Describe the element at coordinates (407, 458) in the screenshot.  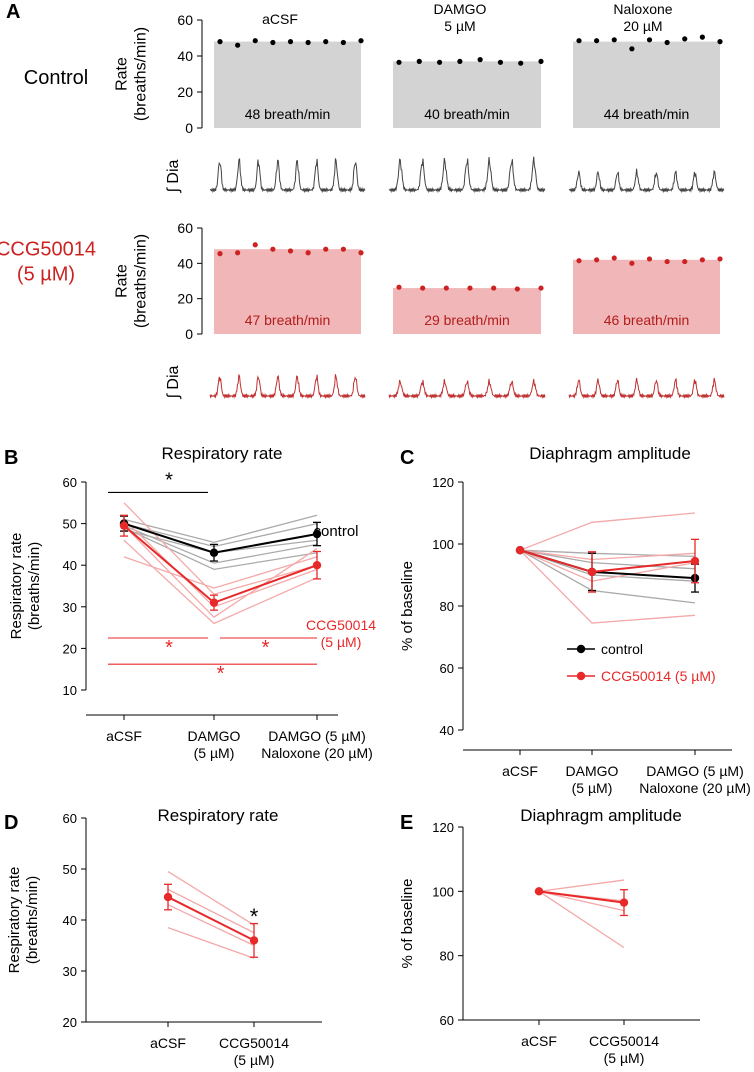
I see `panel-letter-c: C` at that location.